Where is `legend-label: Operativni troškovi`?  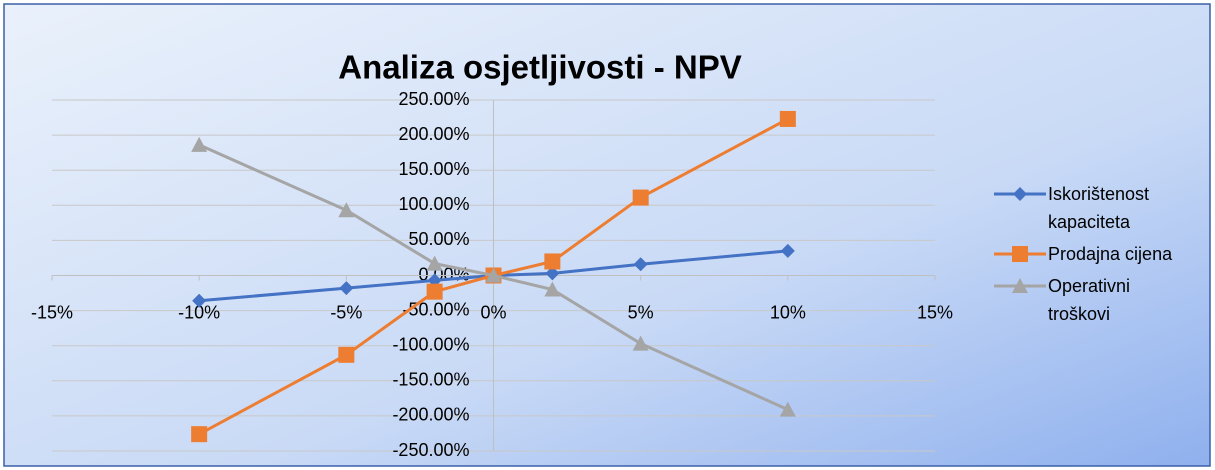
legend-label: Operativni troškovi is located at coordinates (1089, 300).